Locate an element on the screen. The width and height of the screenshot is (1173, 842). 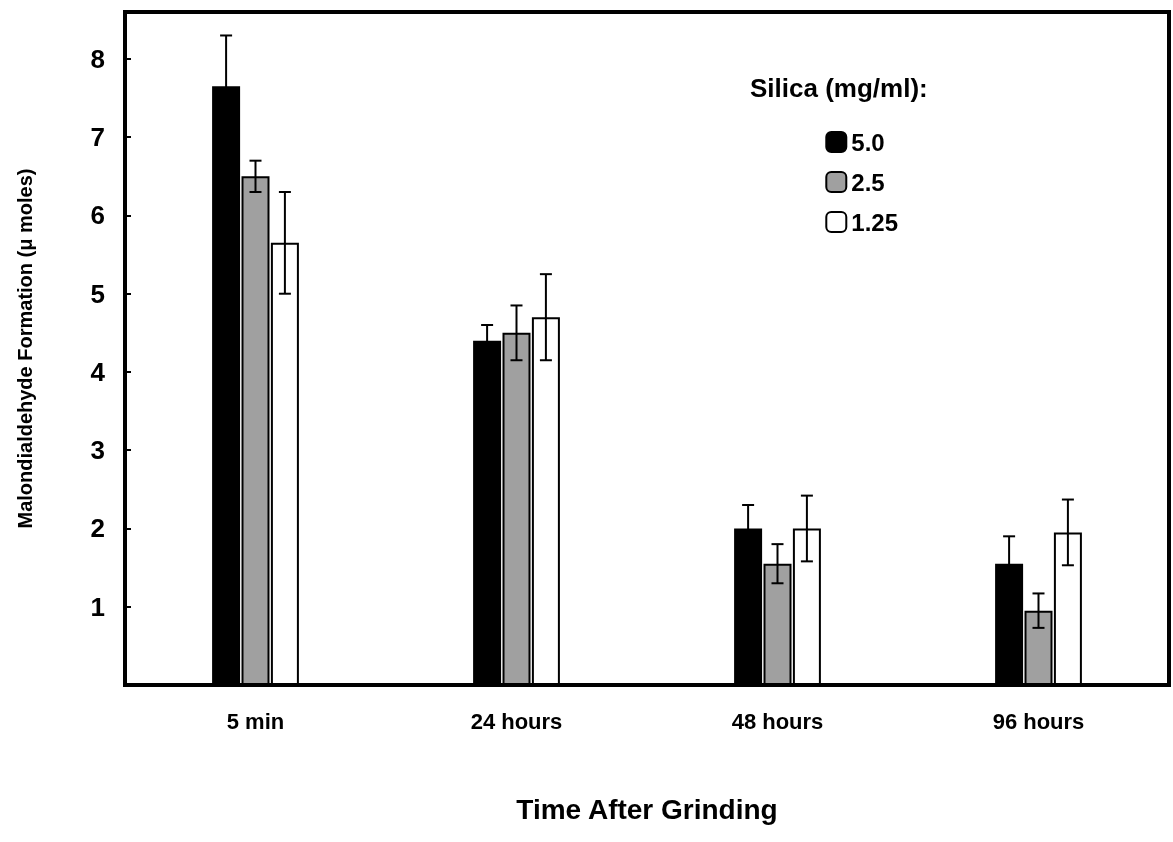
y-tick-label: 6 is located at coordinates (97, 215).